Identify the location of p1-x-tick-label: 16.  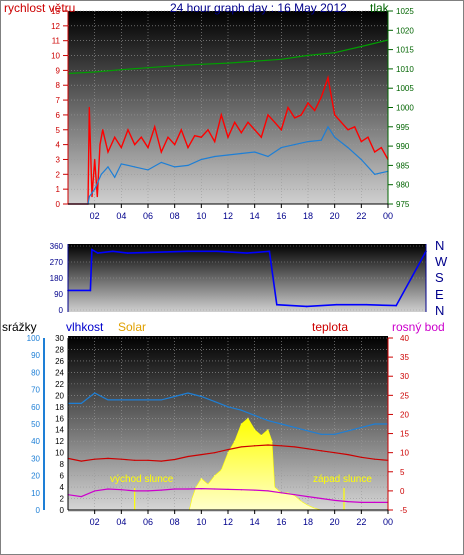
(281, 216).